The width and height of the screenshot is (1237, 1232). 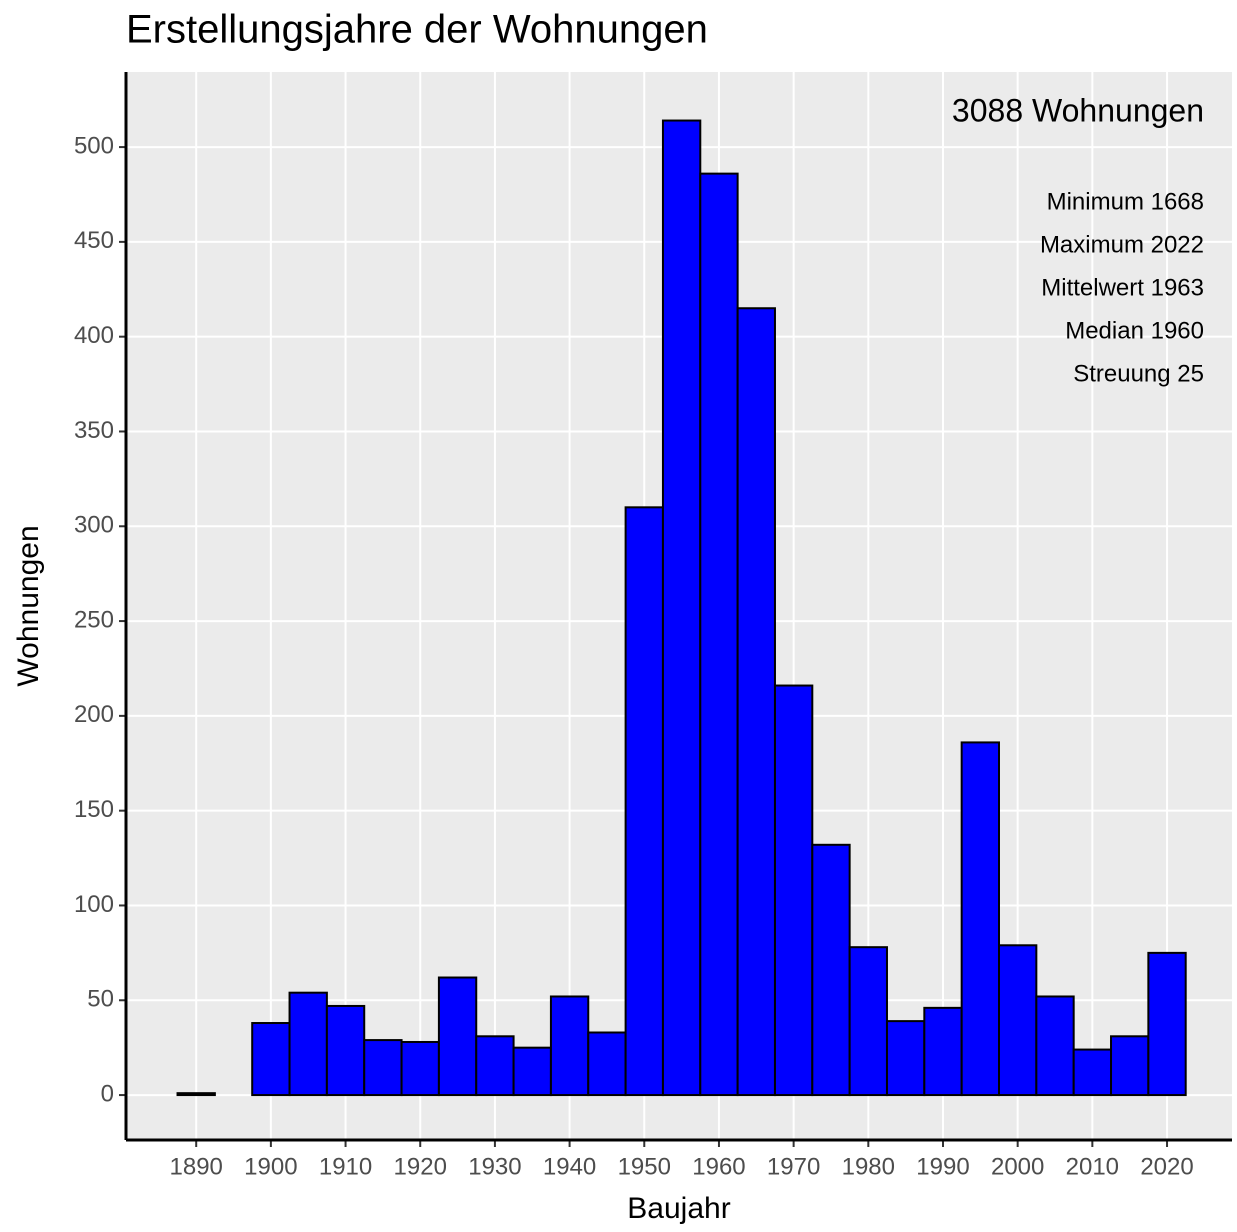 What do you see at coordinates (94, 809) in the screenshot?
I see `y-tick-label: 150` at bounding box center [94, 809].